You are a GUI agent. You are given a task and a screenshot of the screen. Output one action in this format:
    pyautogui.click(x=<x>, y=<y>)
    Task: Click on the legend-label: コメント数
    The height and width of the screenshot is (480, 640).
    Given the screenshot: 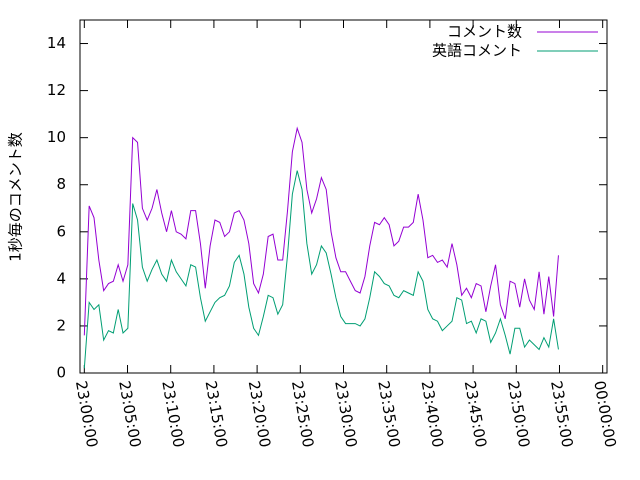 What is the action you would take?
    pyautogui.click(x=484, y=32)
    